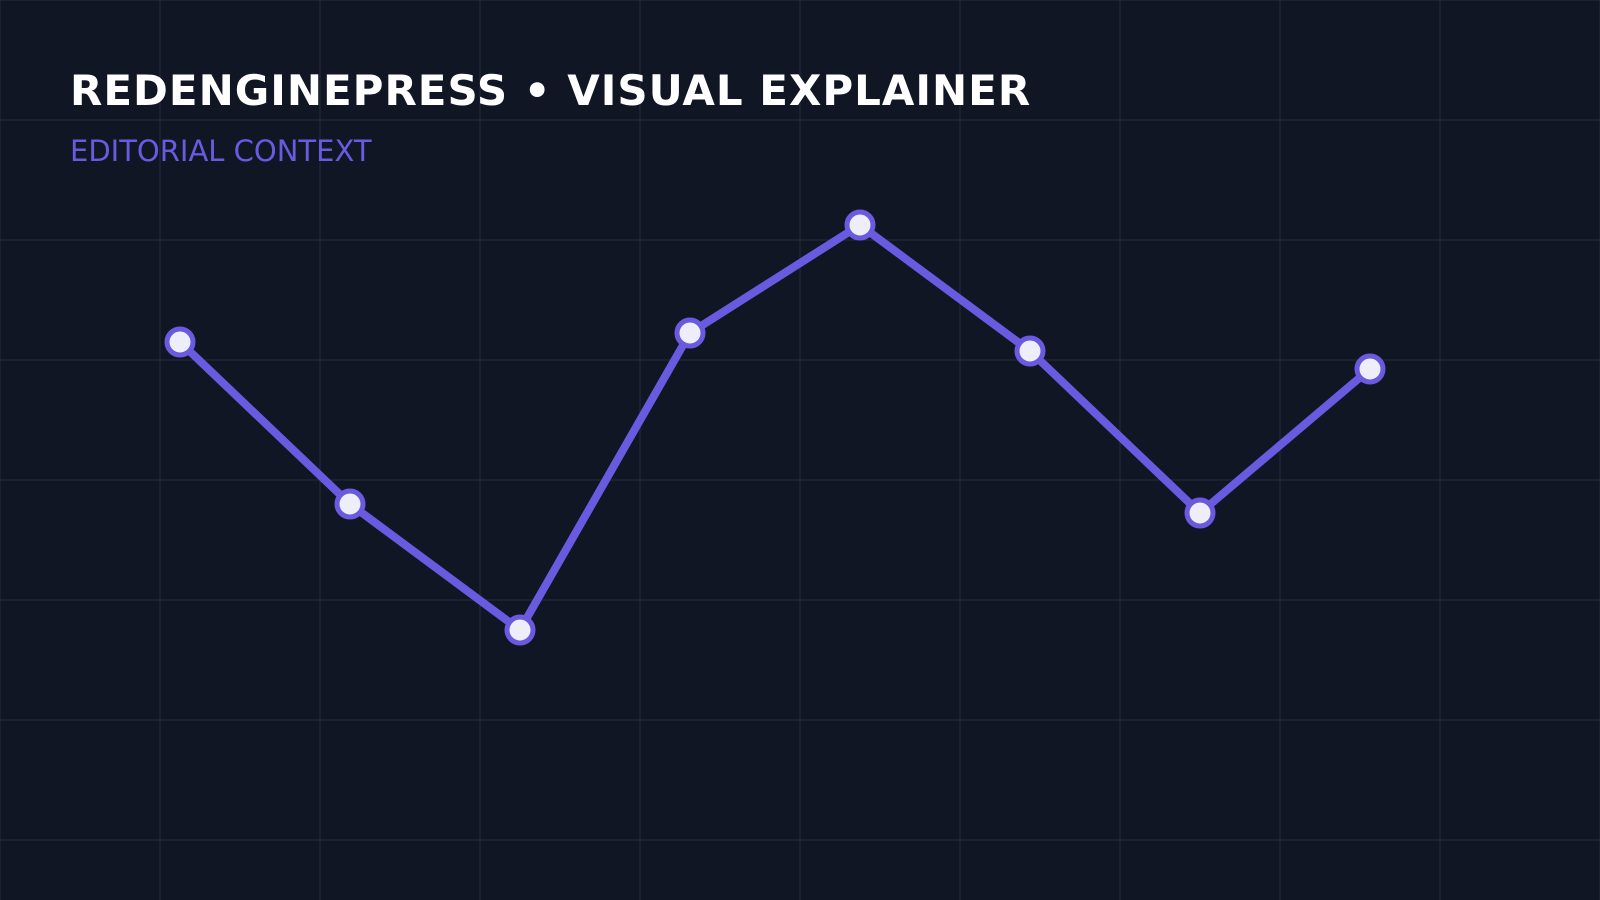 The height and width of the screenshot is (900, 1600). Describe the element at coordinates (221, 151) in the screenshot. I see `chart-subtitle: EDITORIAL CONTEXT` at that location.